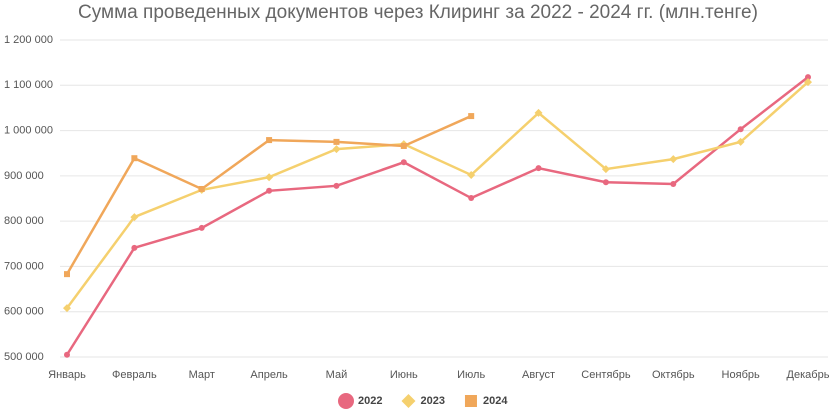  I want to click on y-tick-label: 1 200 000, so click(28, 40).